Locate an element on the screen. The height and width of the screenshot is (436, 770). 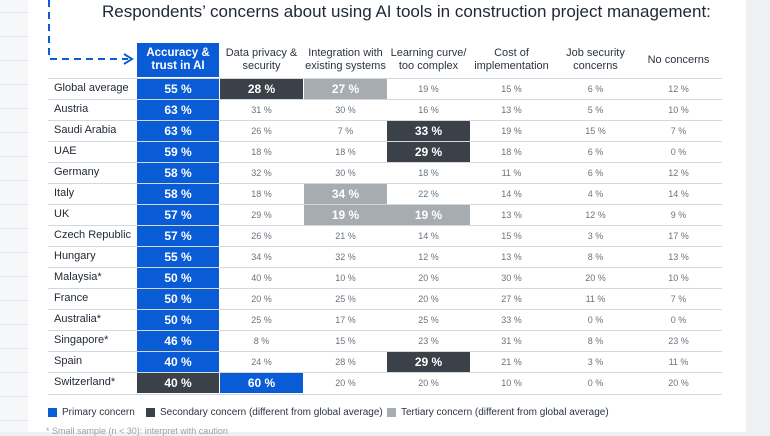
row-label: Germany is located at coordinates (77, 172).